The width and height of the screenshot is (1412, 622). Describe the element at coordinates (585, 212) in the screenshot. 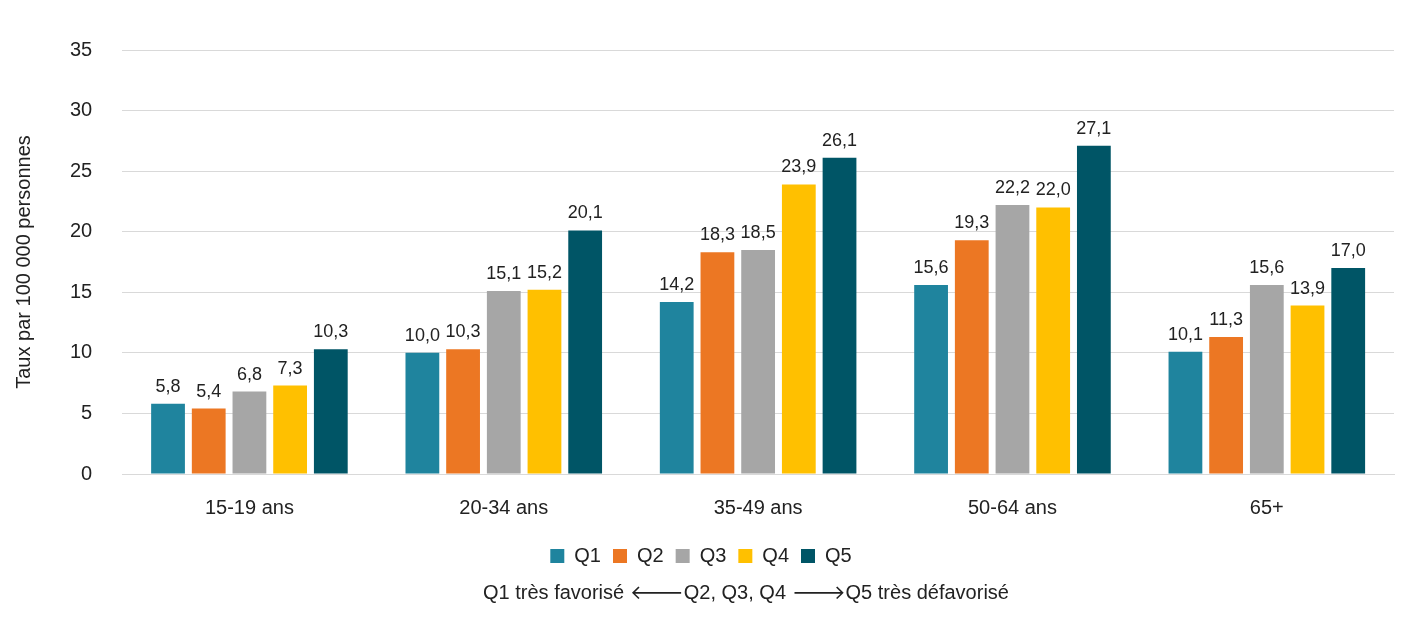

I see `data-label: 20,1` at that location.